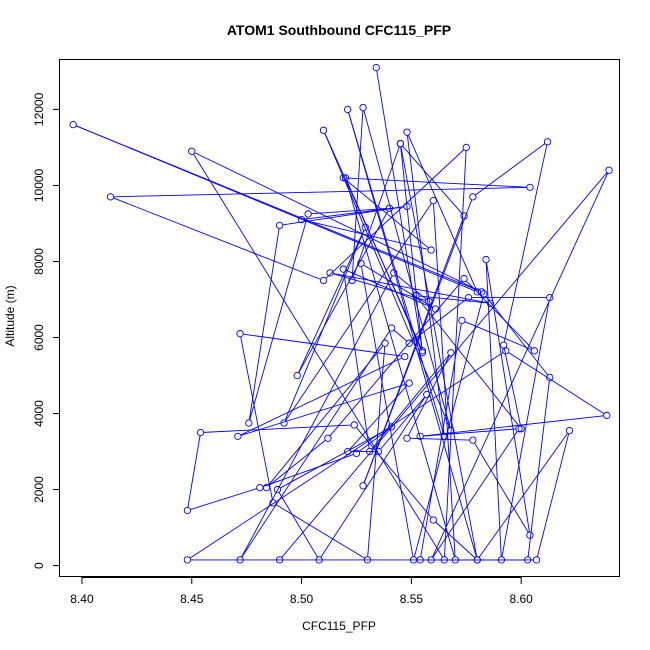  What do you see at coordinates (302, 599) in the screenshot?
I see `x-tick-label: 8.50` at bounding box center [302, 599].